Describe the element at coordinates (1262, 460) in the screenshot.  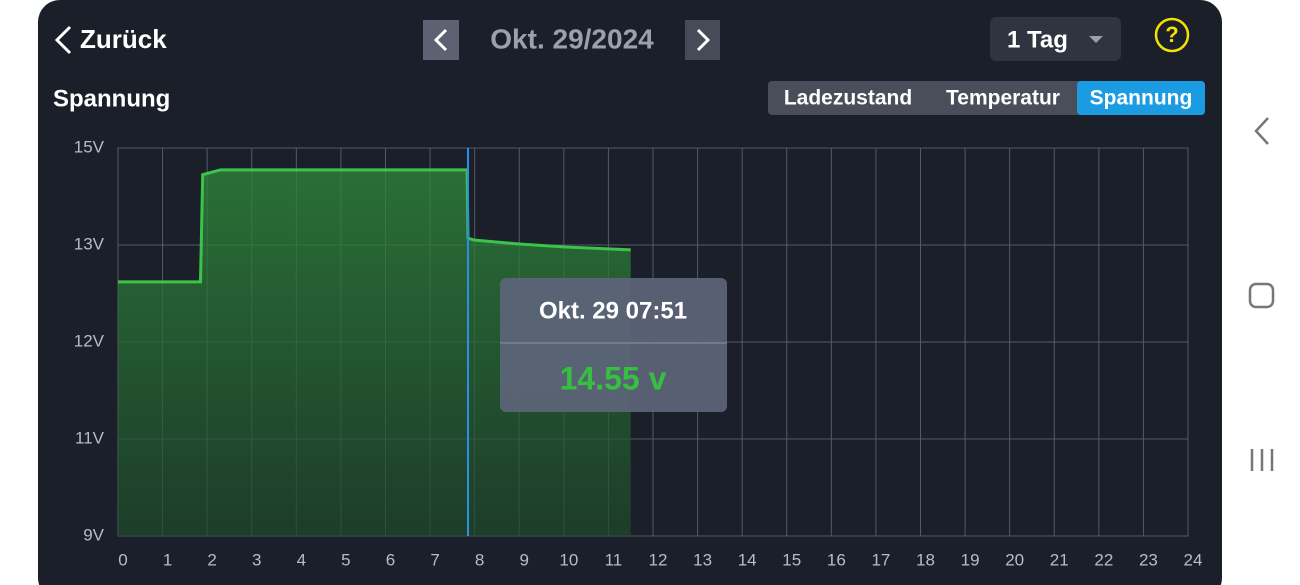
I see `nav-recents` at that location.